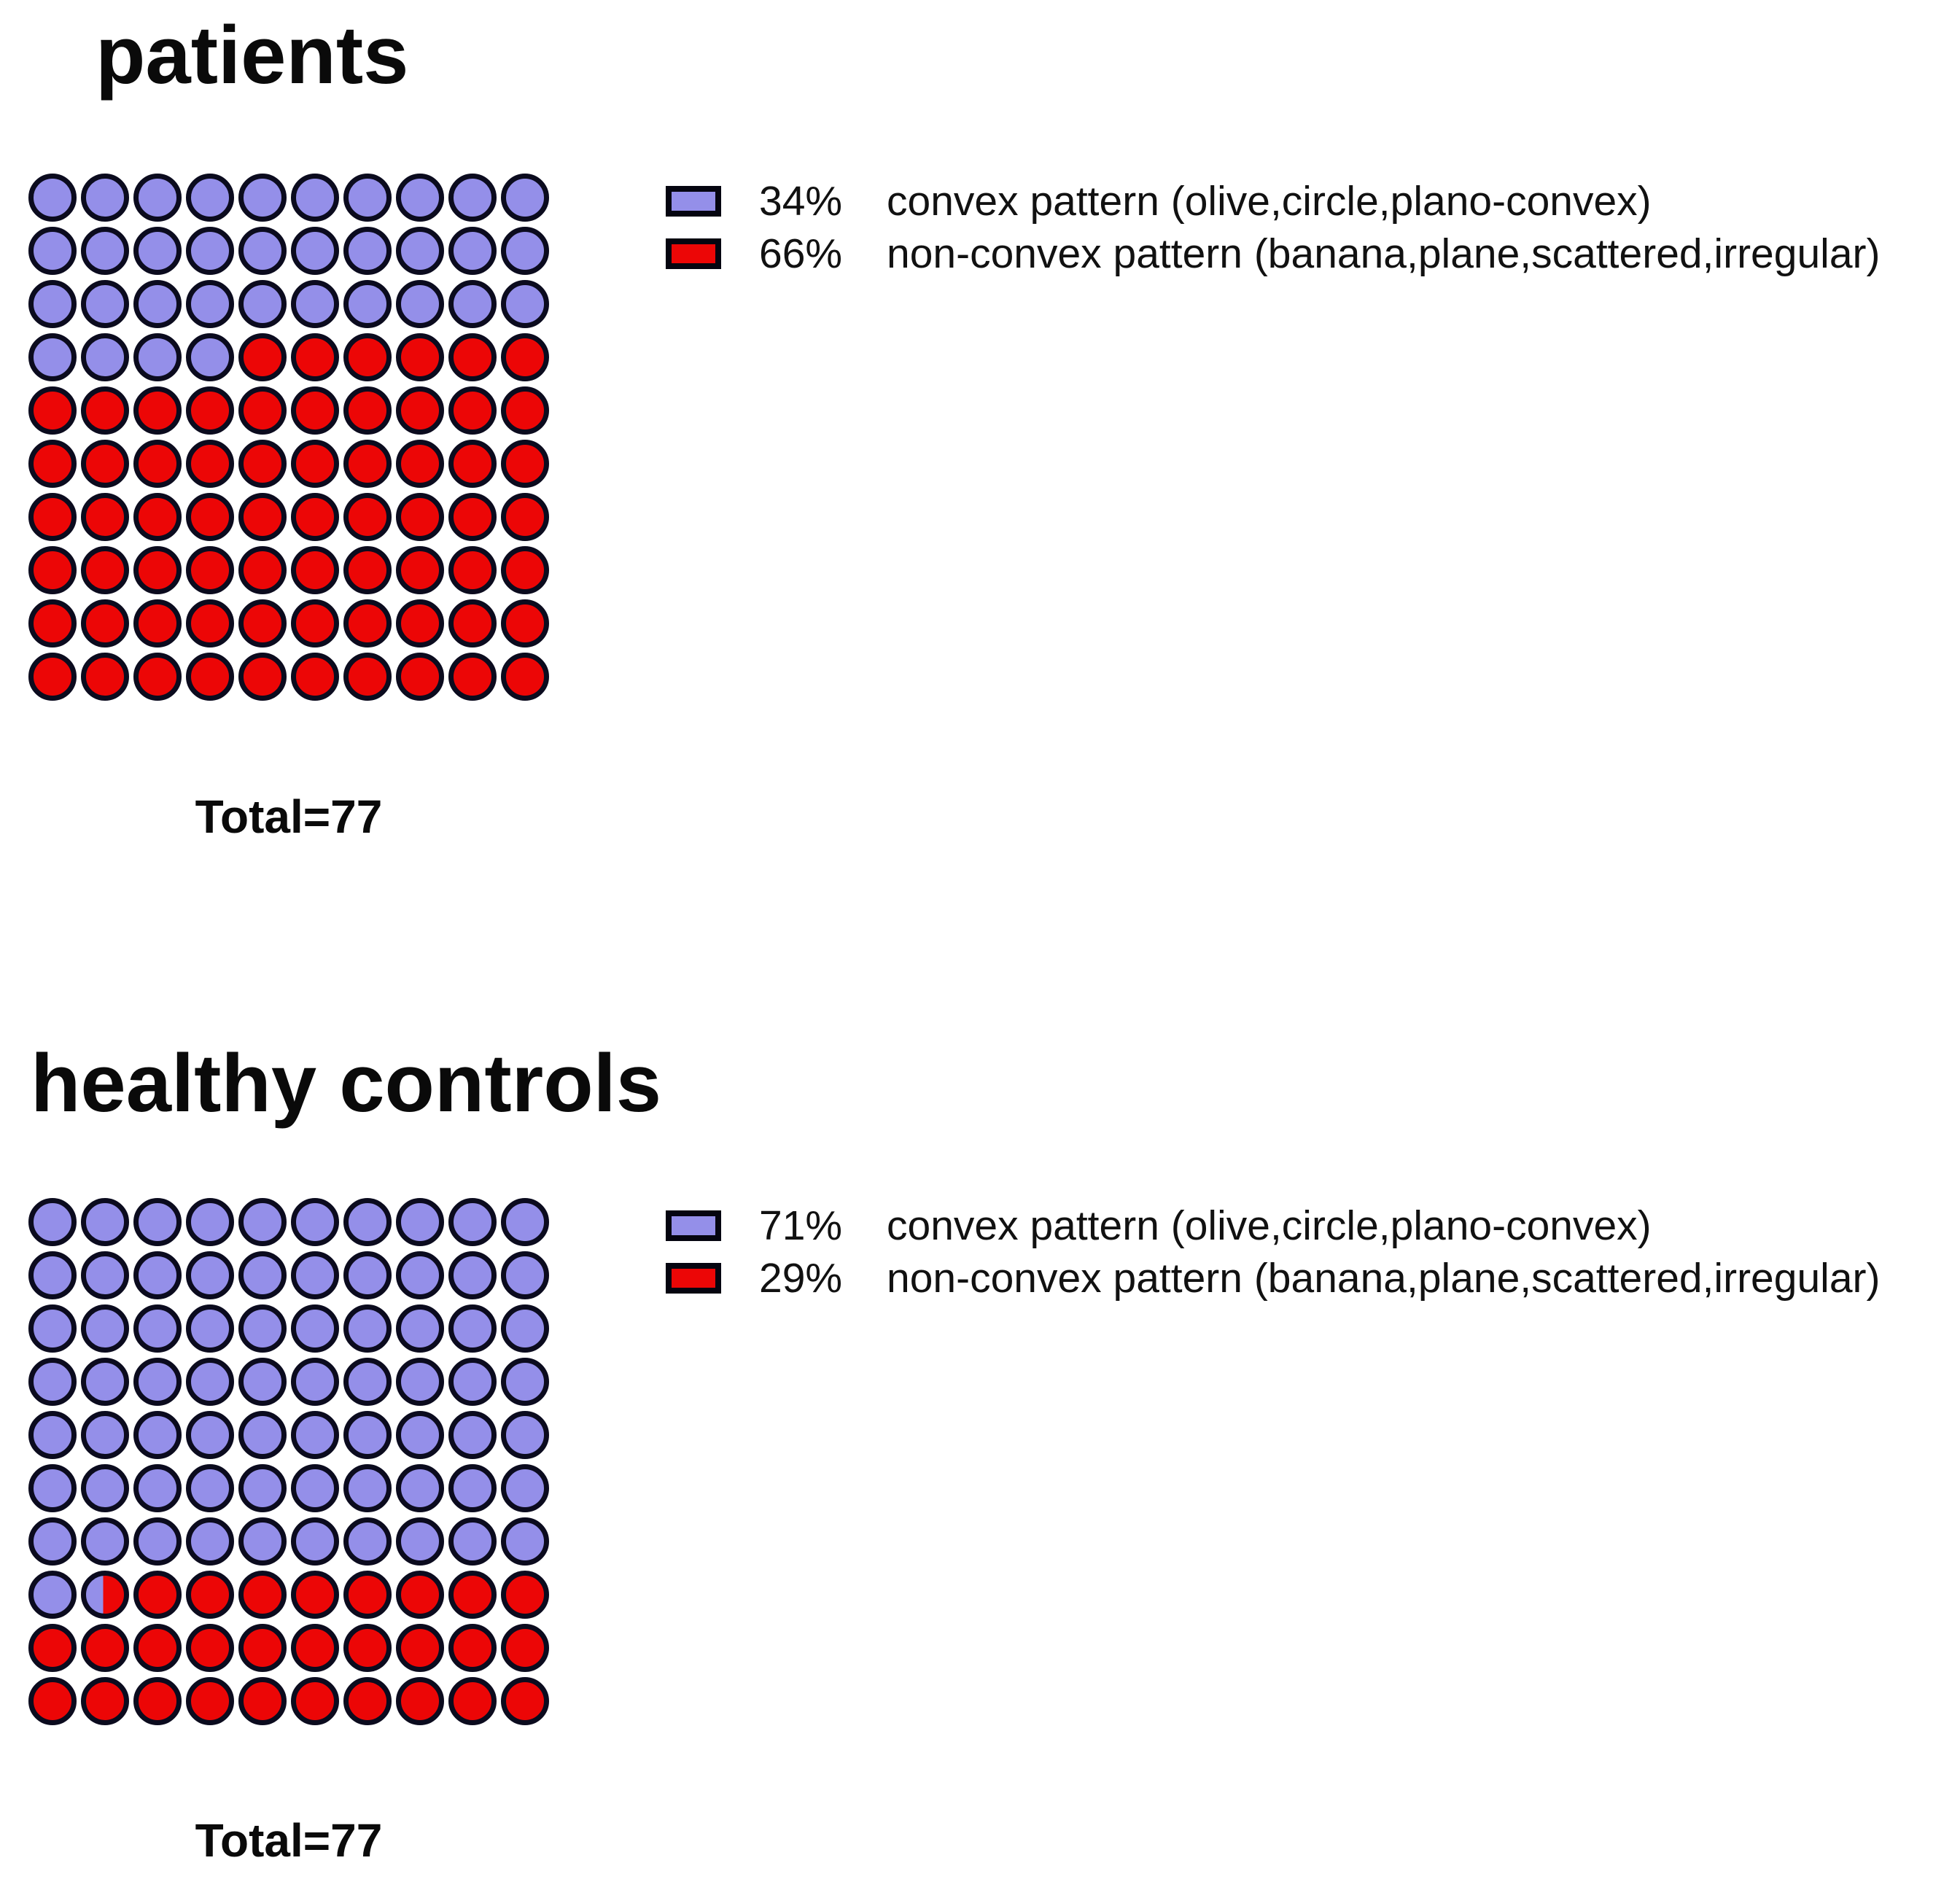 This screenshot has height=1890, width=1960. I want to click on legend-percent: 71%, so click(801, 1225).